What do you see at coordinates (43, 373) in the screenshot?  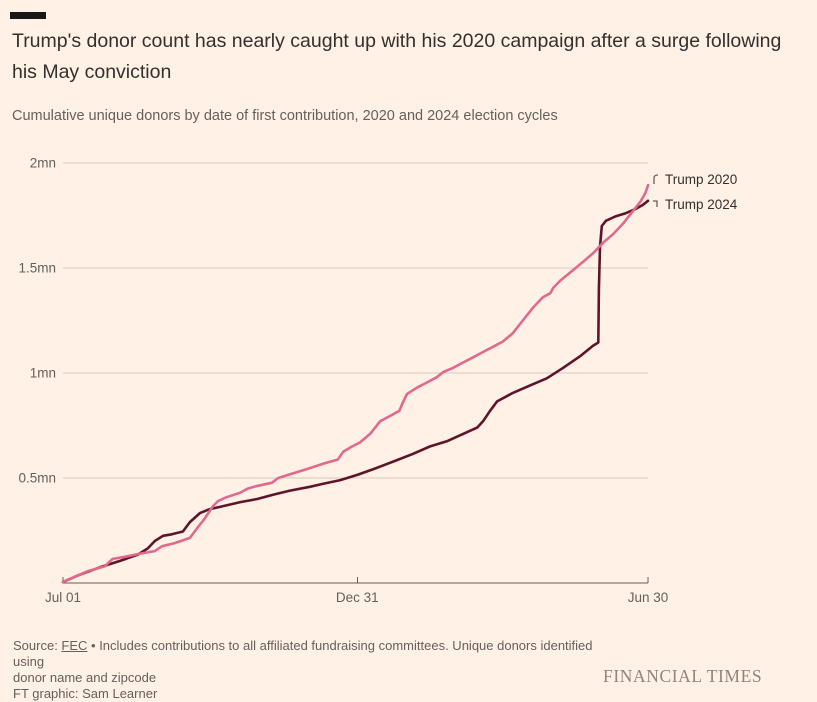 I see `y-axis-tick-label: 1mn` at bounding box center [43, 373].